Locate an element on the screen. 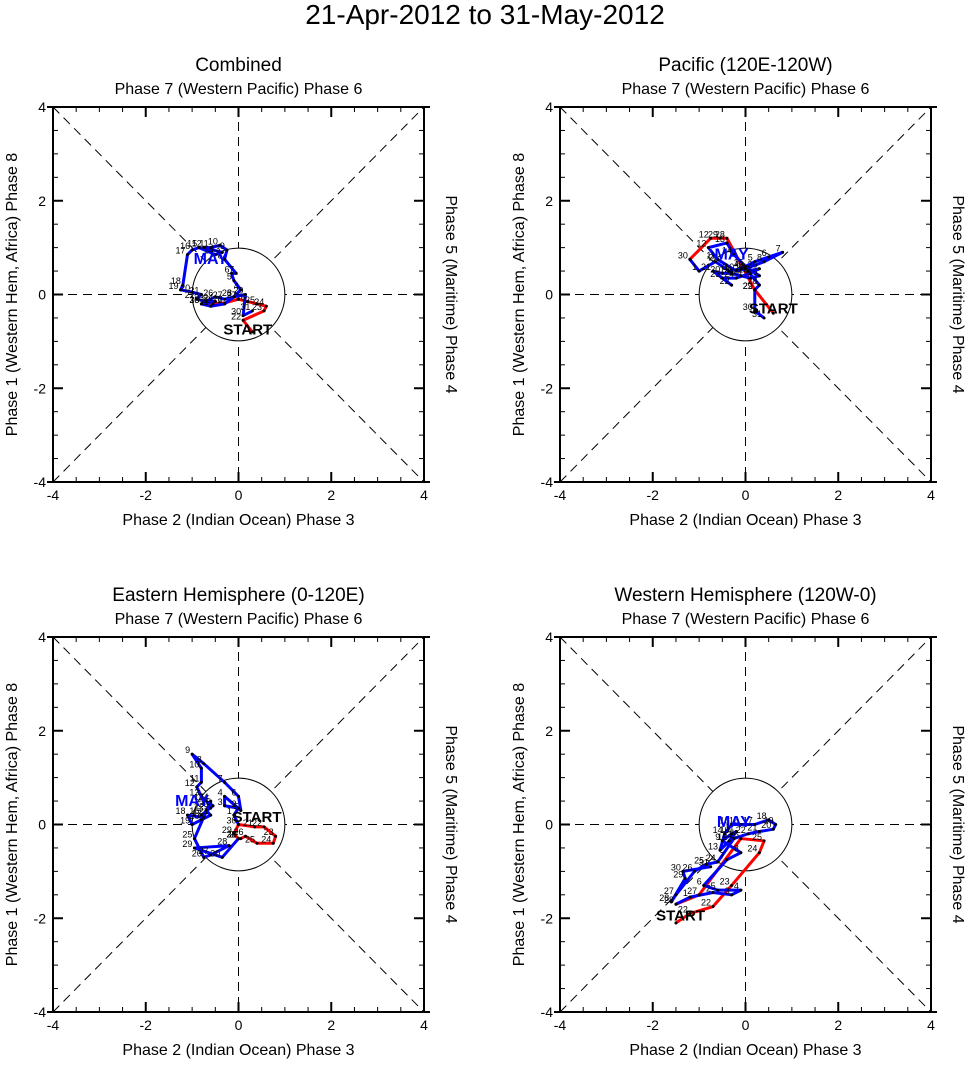 This screenshot has width=971, height=1066. day-label: 19 is located at coordinates (769, 821).